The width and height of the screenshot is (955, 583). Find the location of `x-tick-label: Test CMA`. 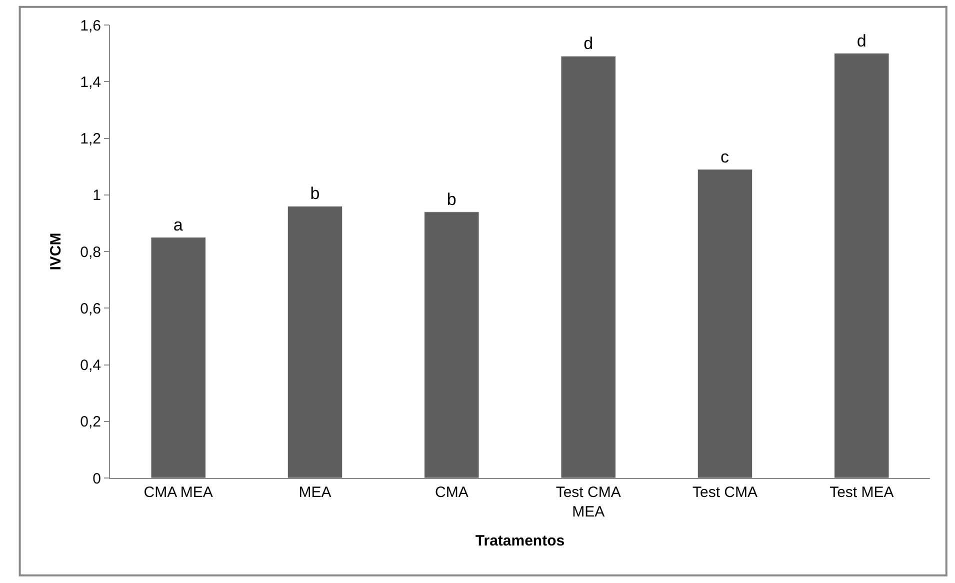

x-tick-label: Test CMA is located at coordinates (725, 492).